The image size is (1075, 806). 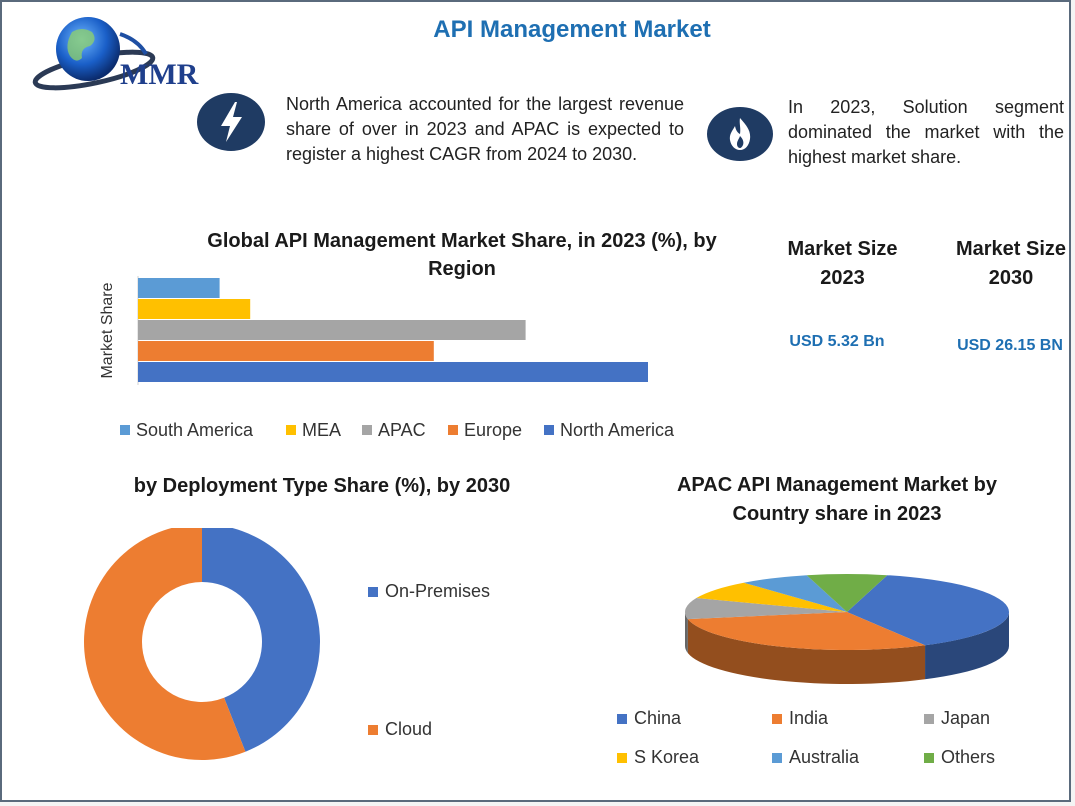 What do you see at coordinates (809, 718) in the screenshot?
I see `legend-label: India` at bounding box center [809, 718].